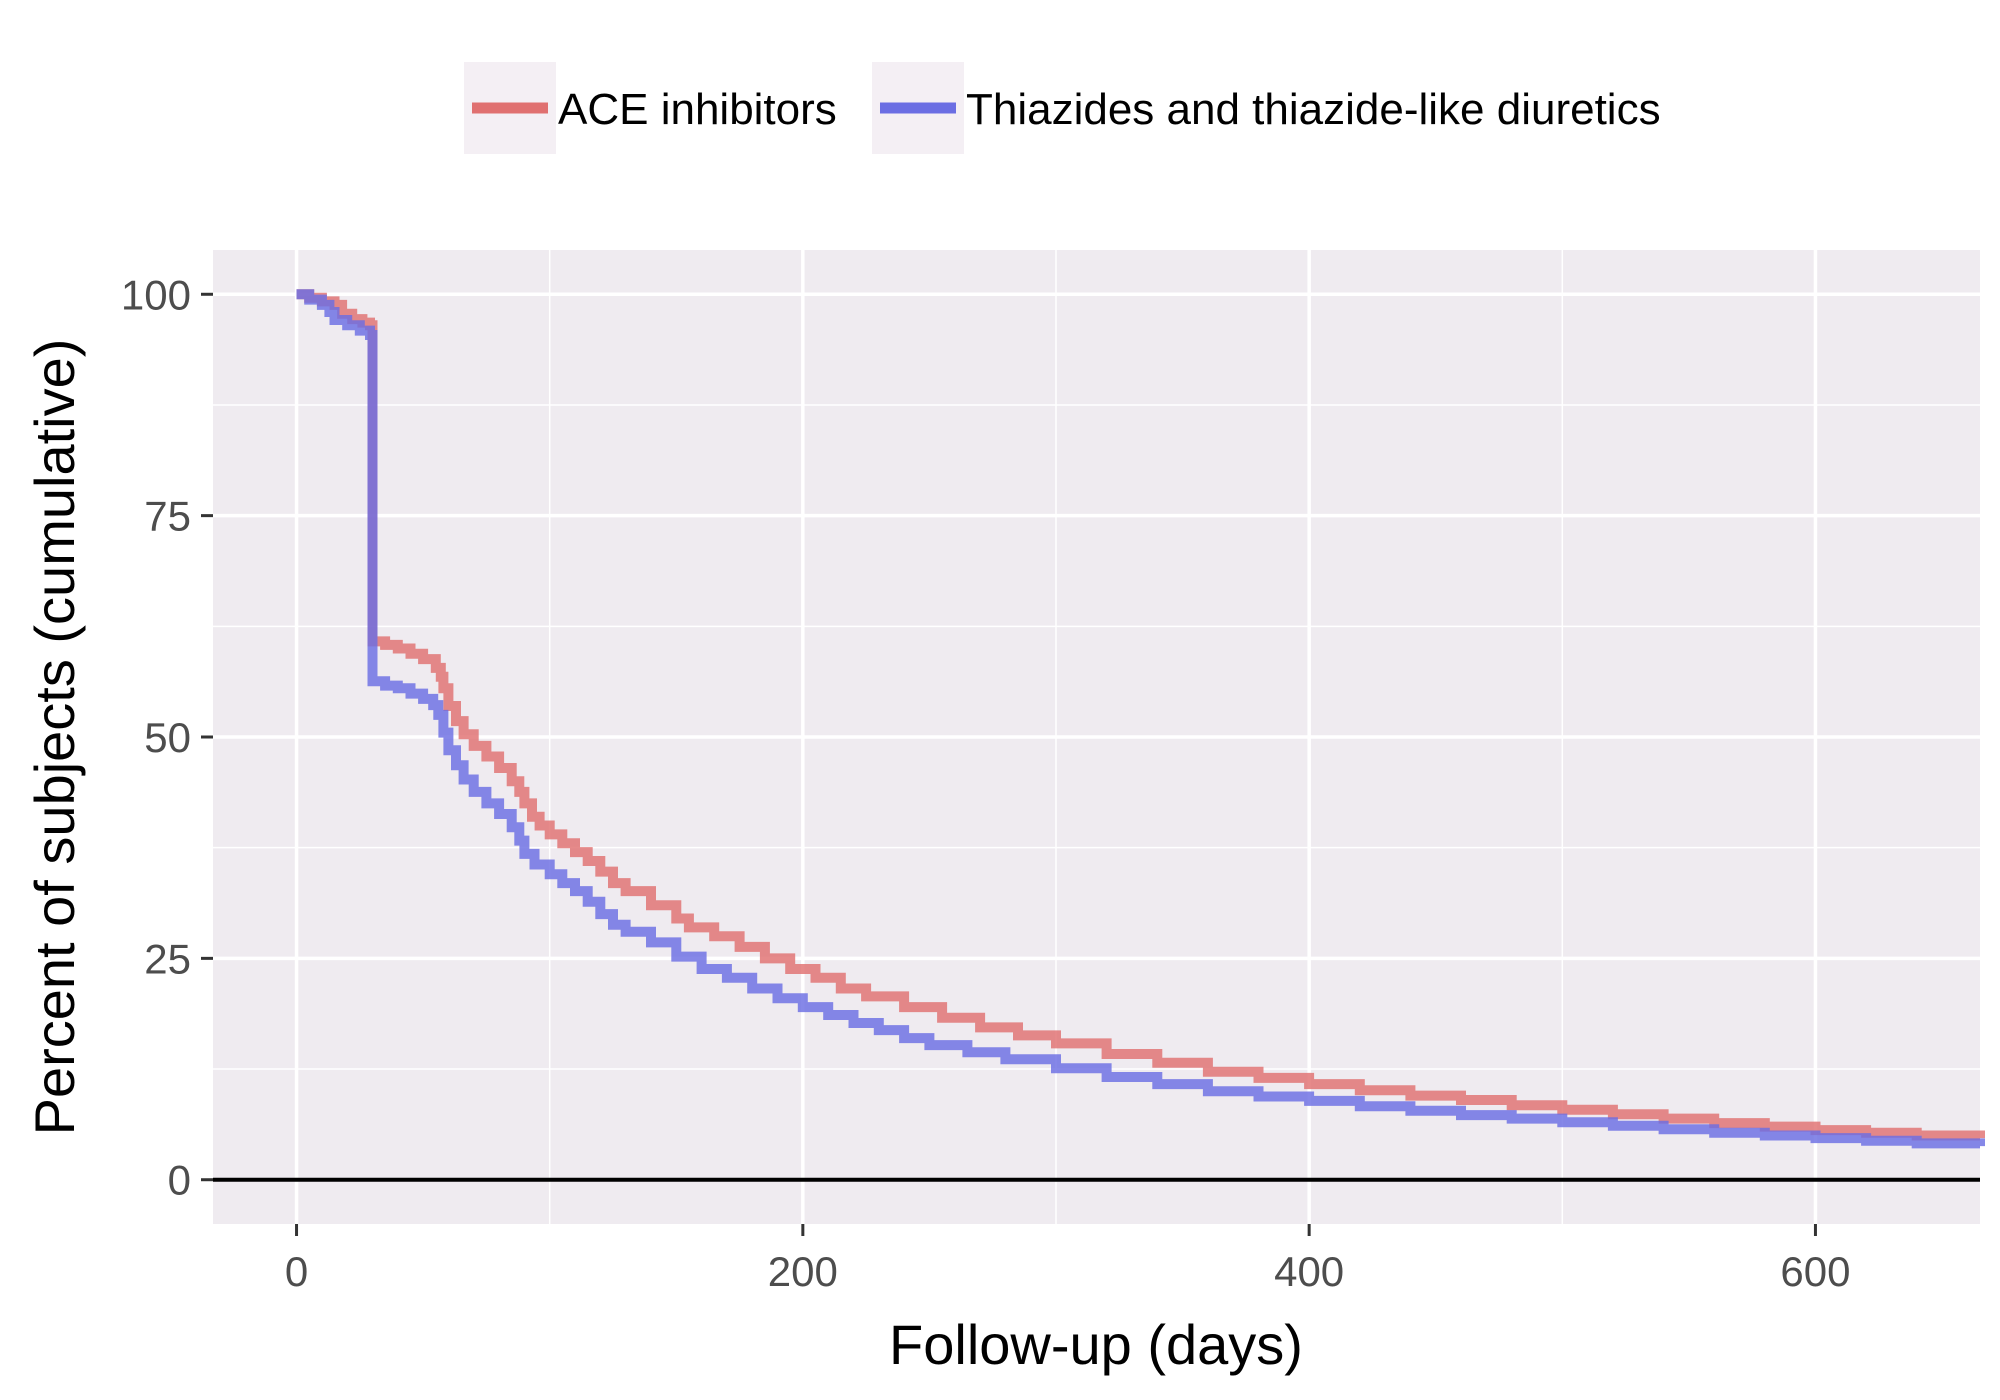 The image size is (2000, 1400). I want to click on y-tick-label-0: 0, so click(179, 1180).